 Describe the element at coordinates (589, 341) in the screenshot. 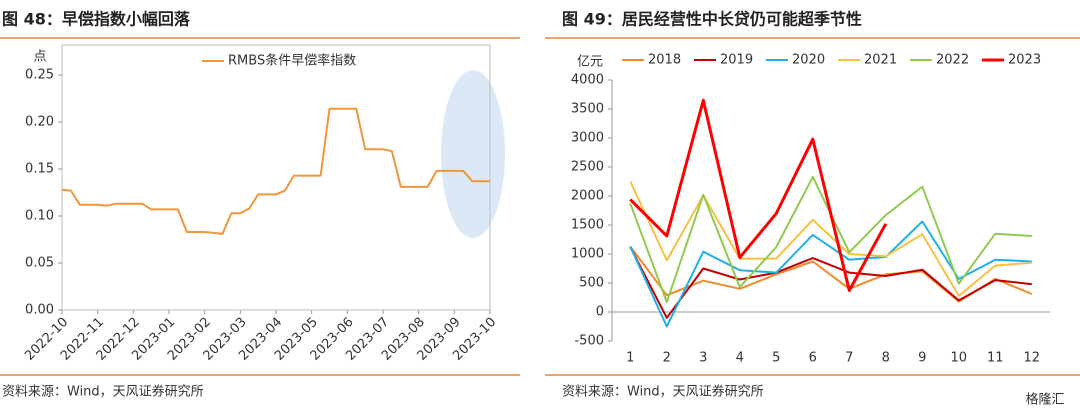

I see `y-tick-label: -500` at that location.